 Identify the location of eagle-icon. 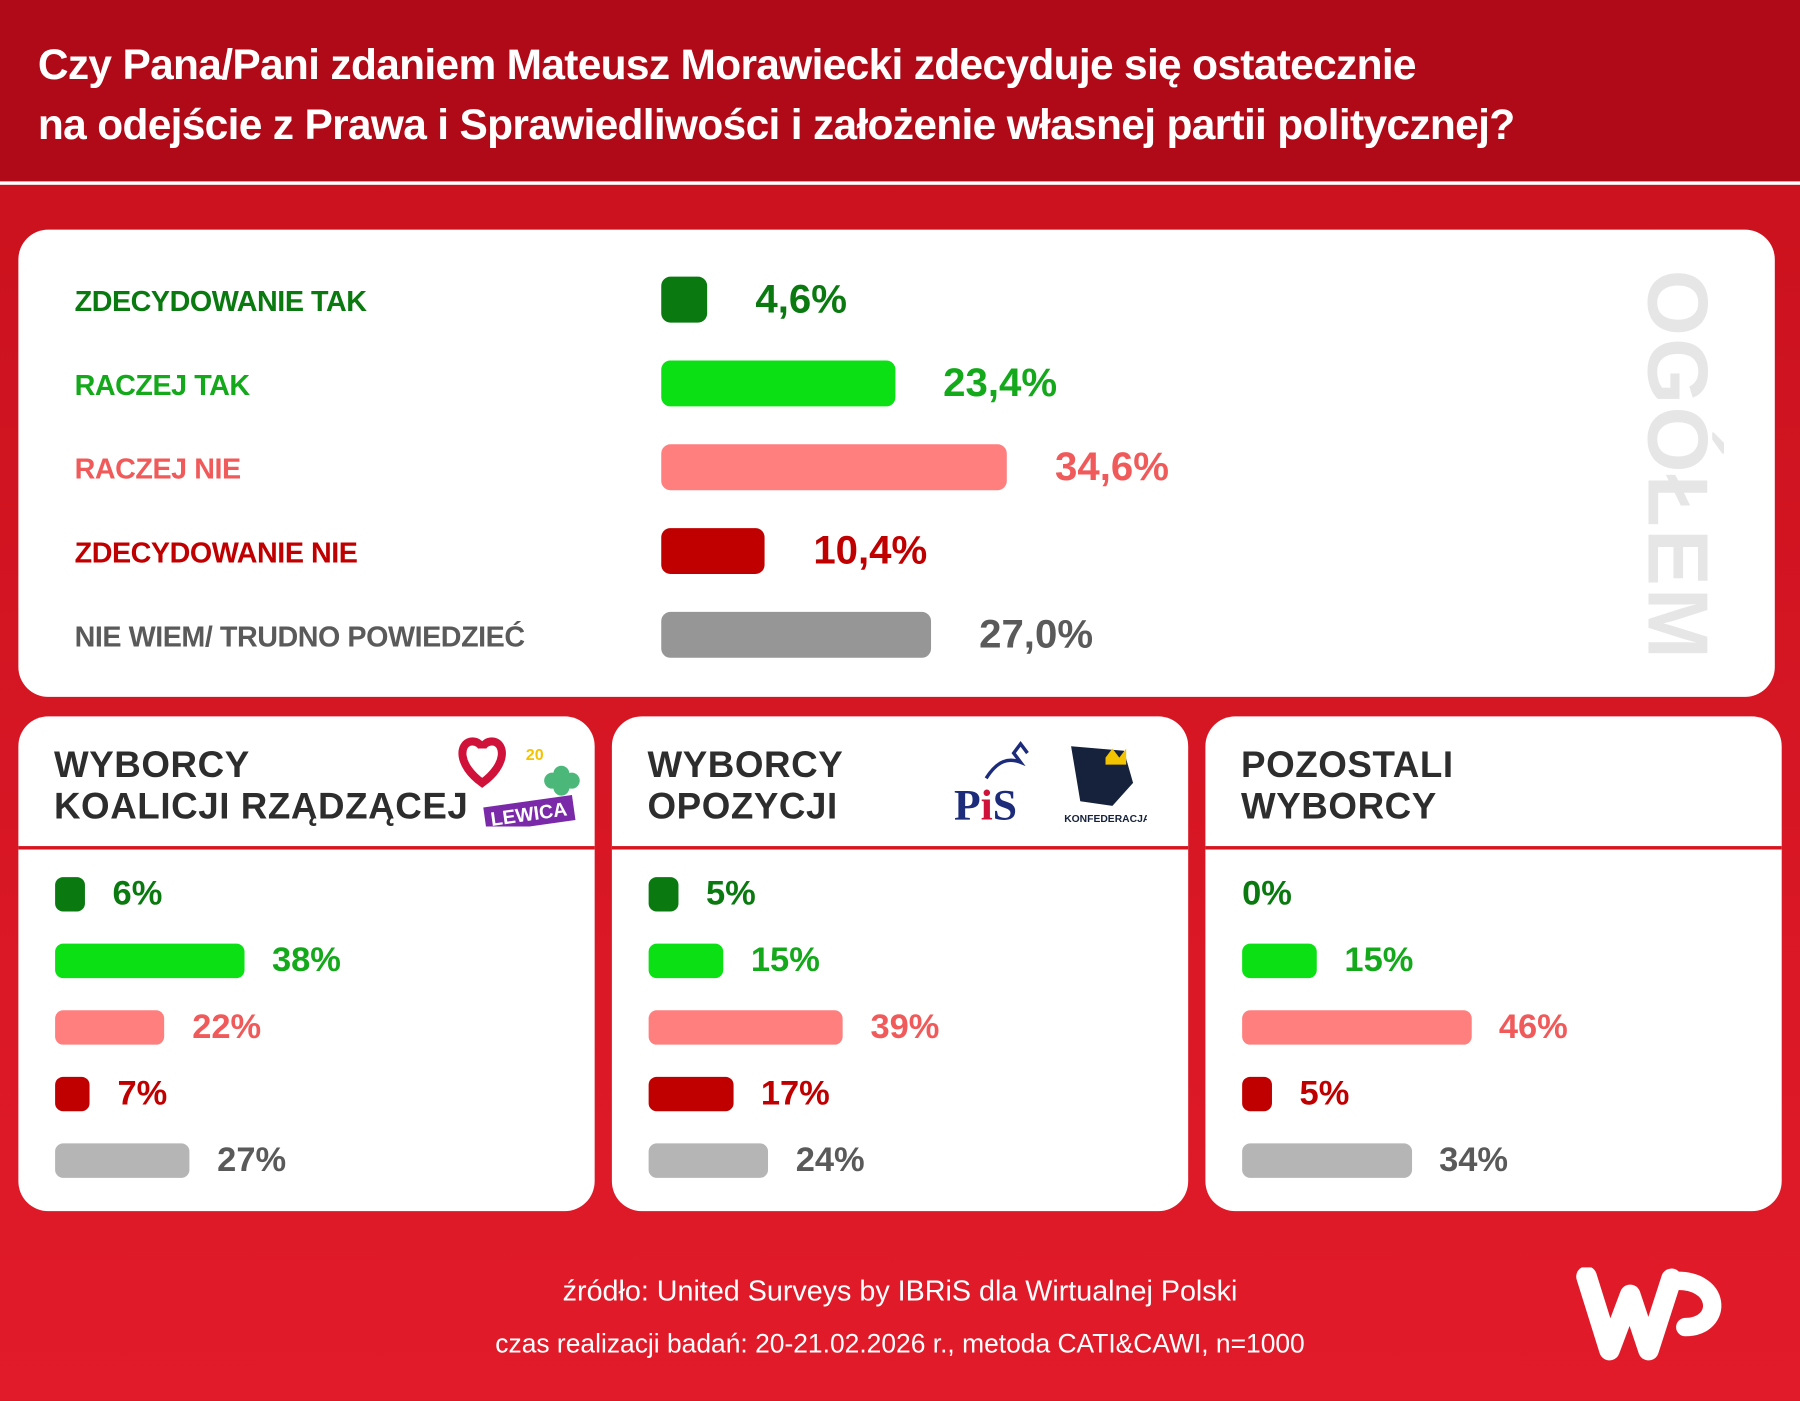
(1006, 760).